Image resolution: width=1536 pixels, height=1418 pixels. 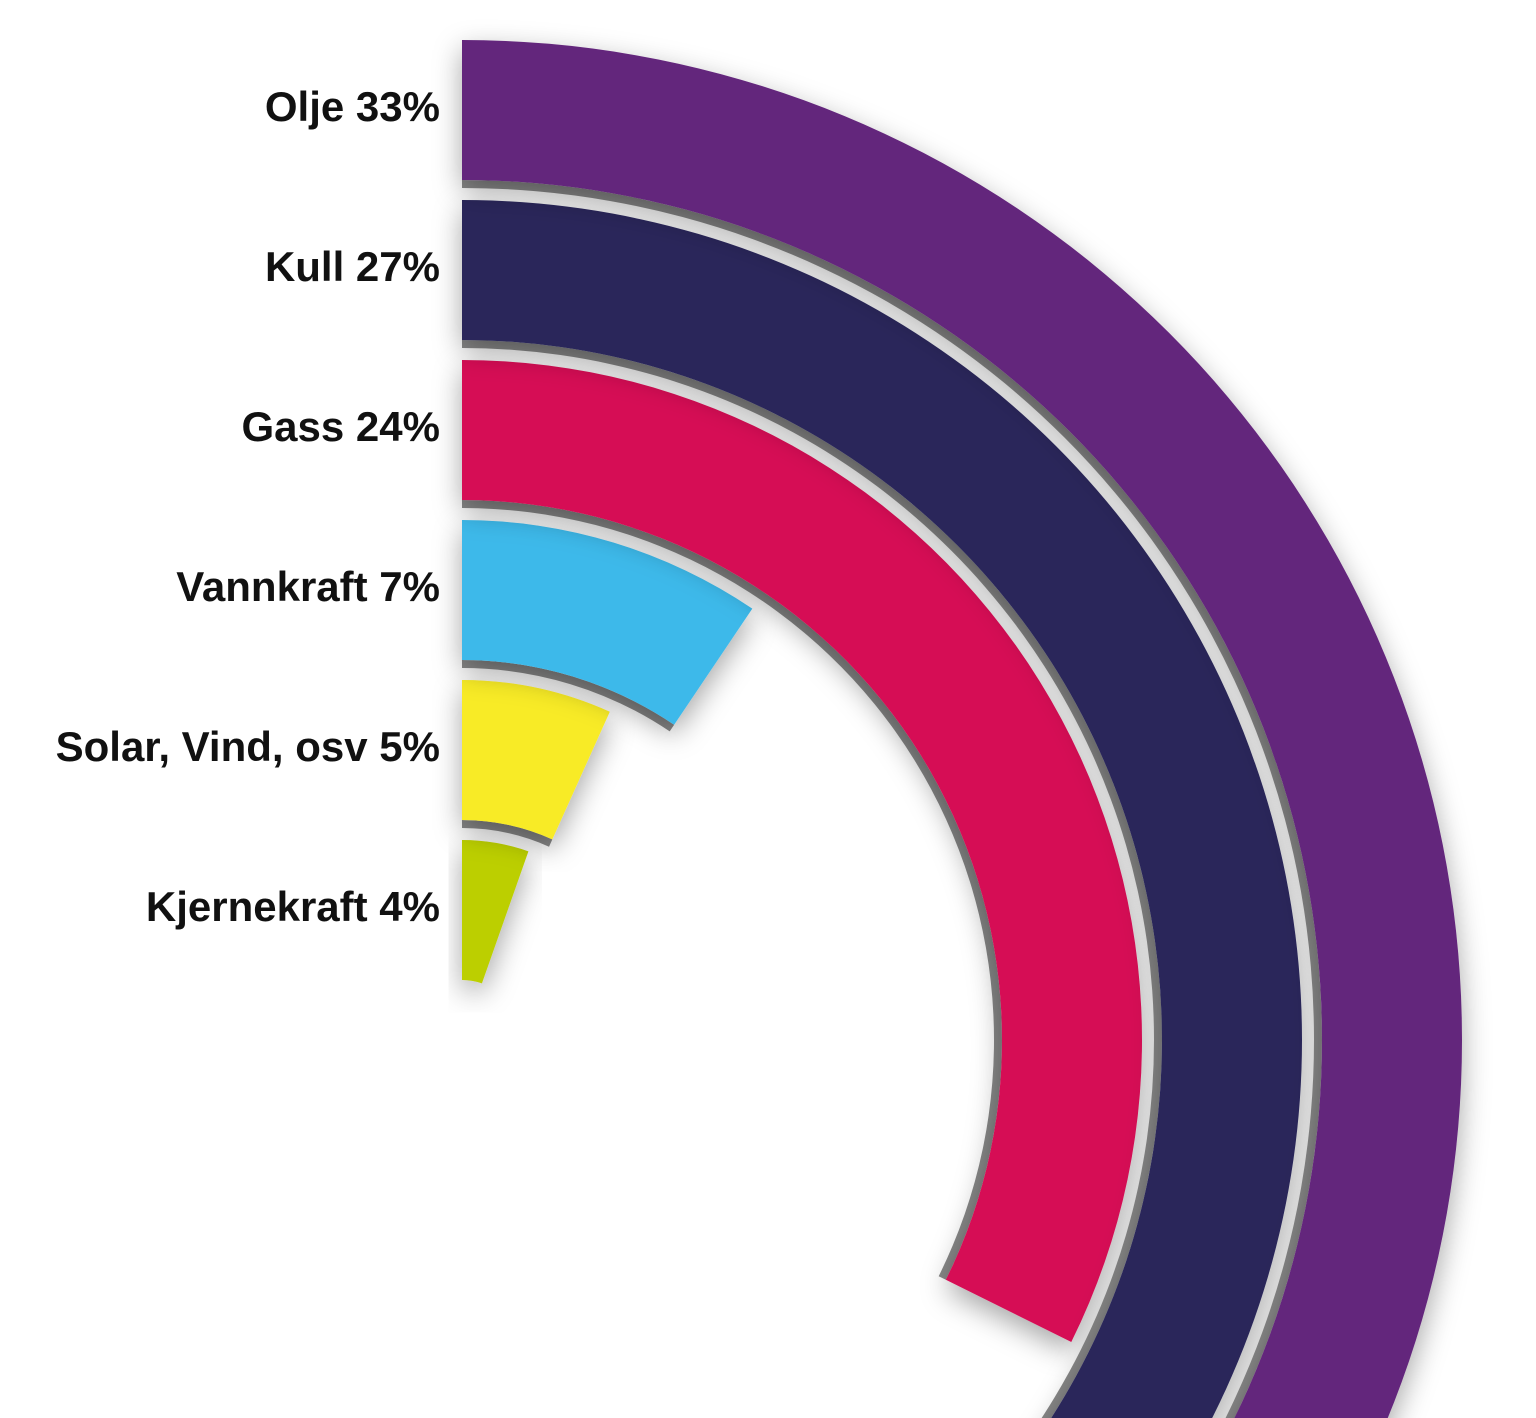 I want to click on label-gass: Gass 24%, so click(x=341, y=426).